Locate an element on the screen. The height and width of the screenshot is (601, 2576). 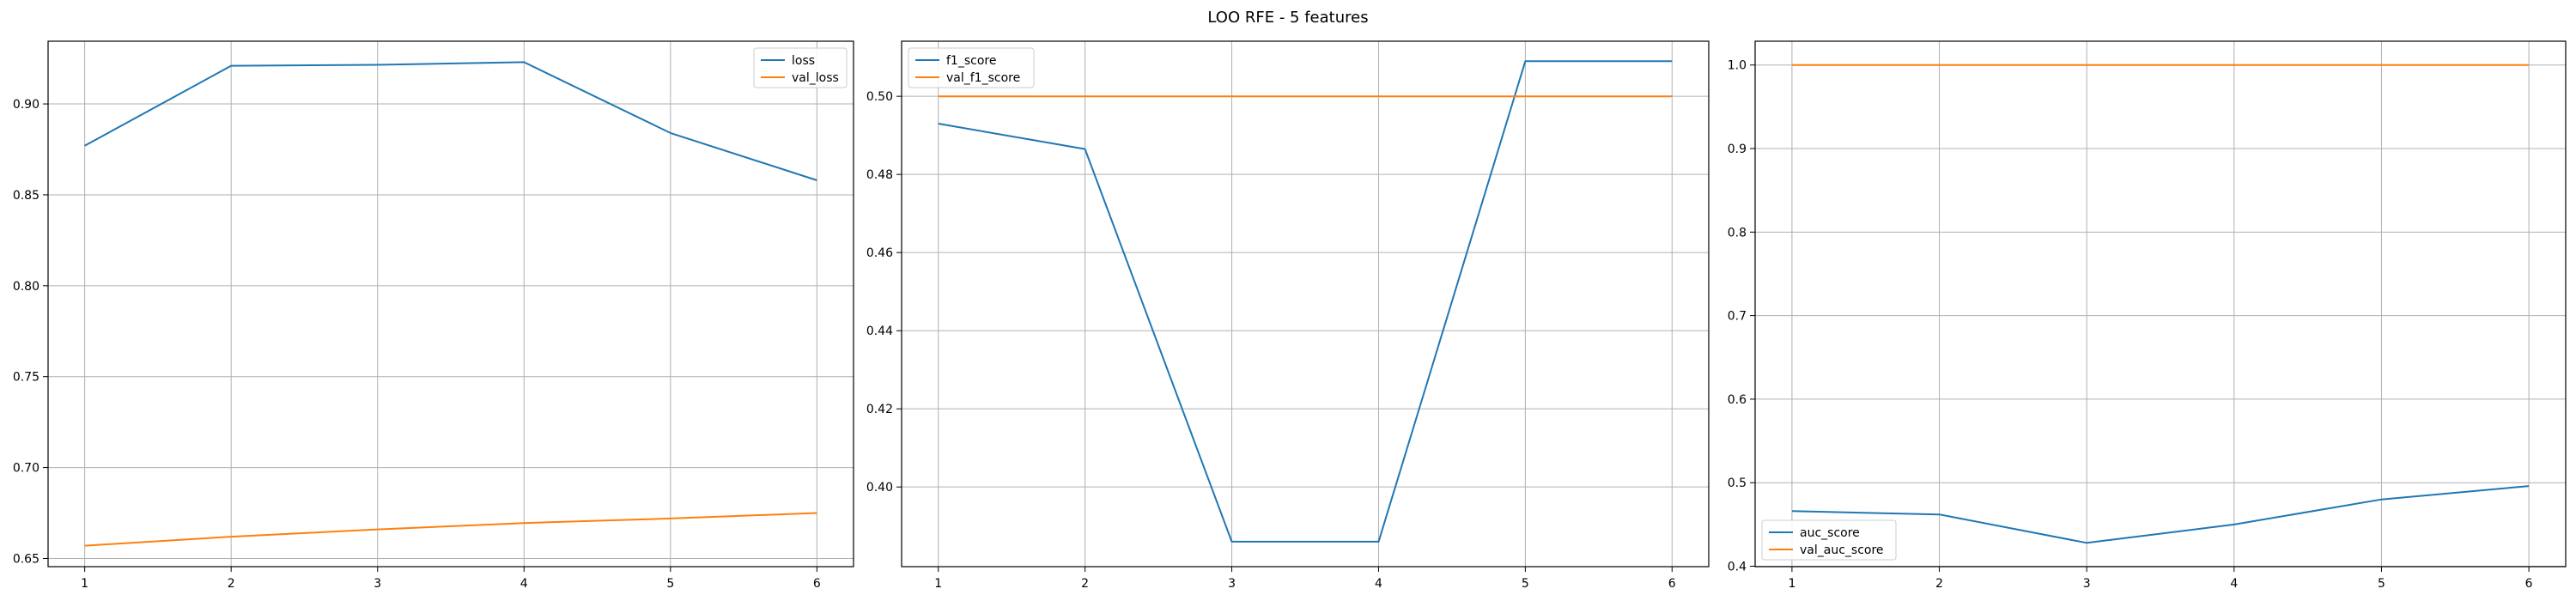
chart-2-legend: f1_score val_f1_score is located at coordinates (972, 67).